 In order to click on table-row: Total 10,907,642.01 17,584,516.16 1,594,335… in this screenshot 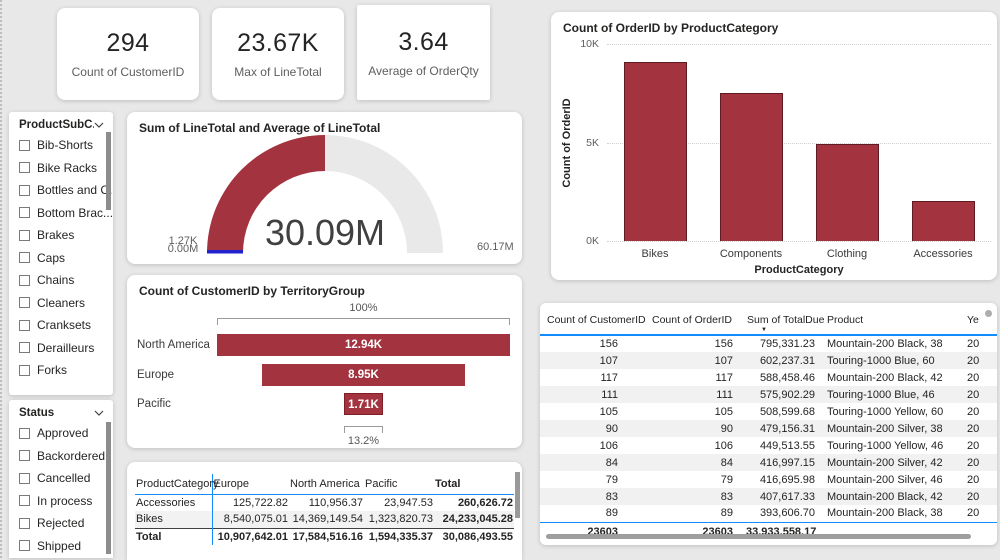, I will do `click(324, 536)`.